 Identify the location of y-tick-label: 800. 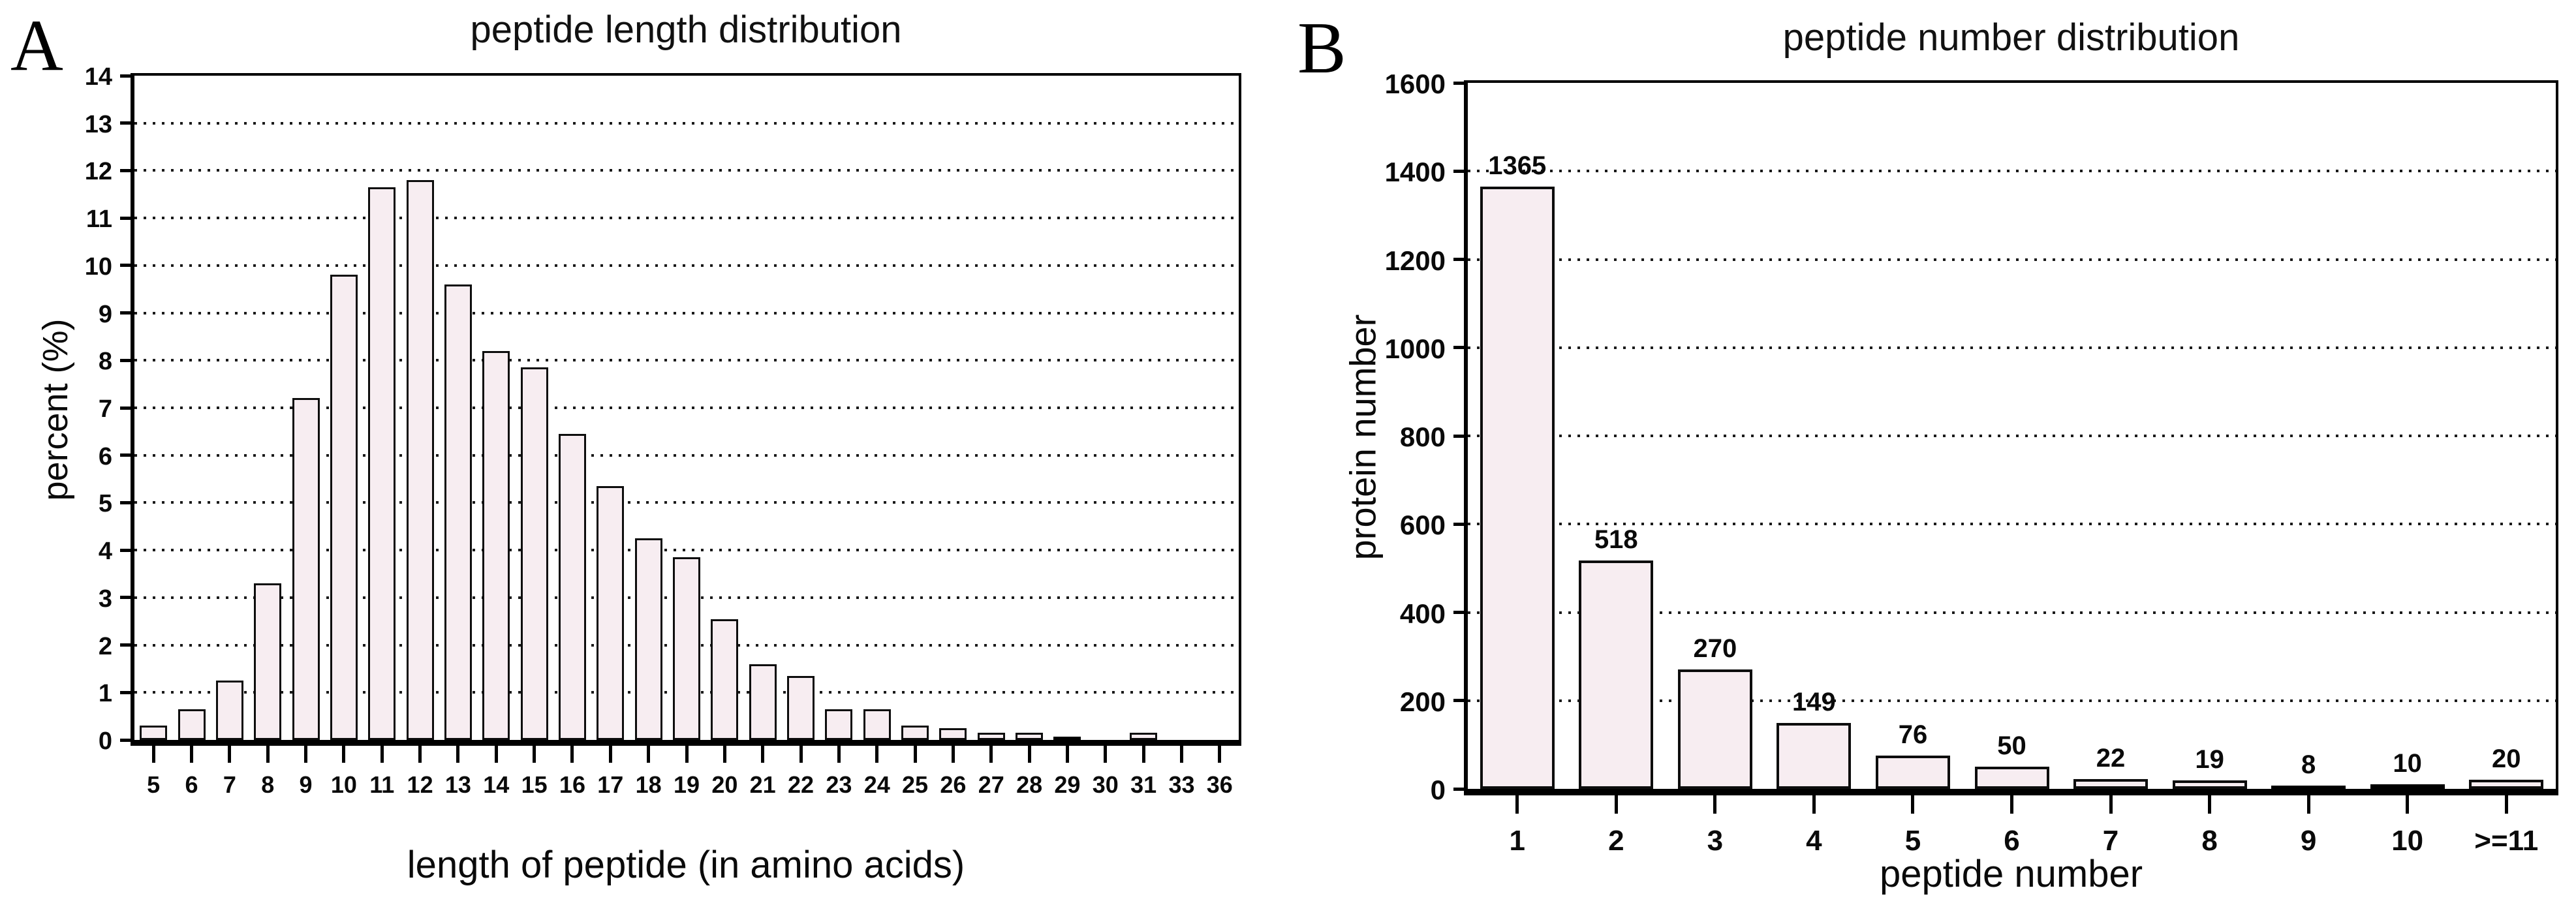
(1423, 437).